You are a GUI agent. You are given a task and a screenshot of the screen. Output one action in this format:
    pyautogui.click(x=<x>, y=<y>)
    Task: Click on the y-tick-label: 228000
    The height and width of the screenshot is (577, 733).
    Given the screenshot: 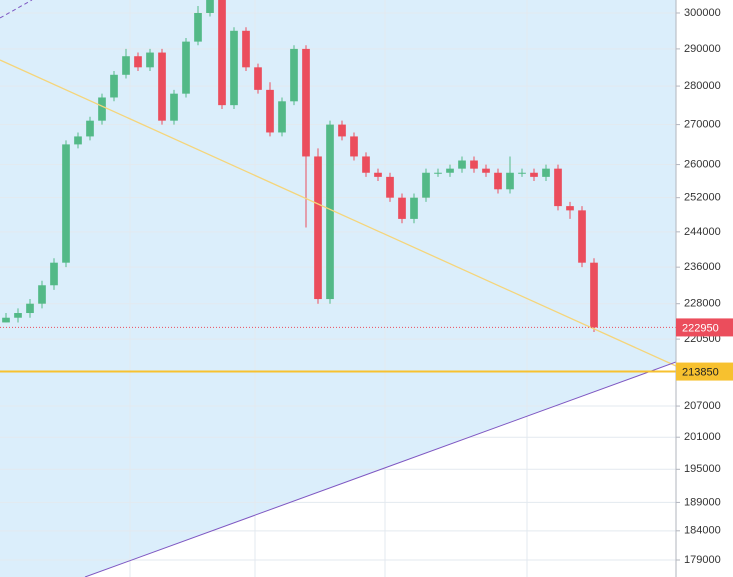 What is the action you would take?
    pyautogui.click(x=702, y=304)
    